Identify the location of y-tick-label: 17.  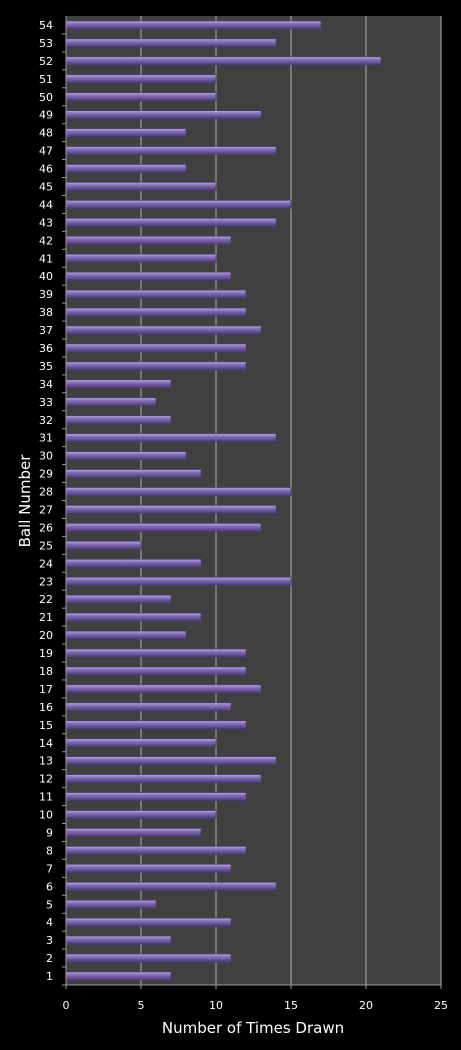
(46, 689).